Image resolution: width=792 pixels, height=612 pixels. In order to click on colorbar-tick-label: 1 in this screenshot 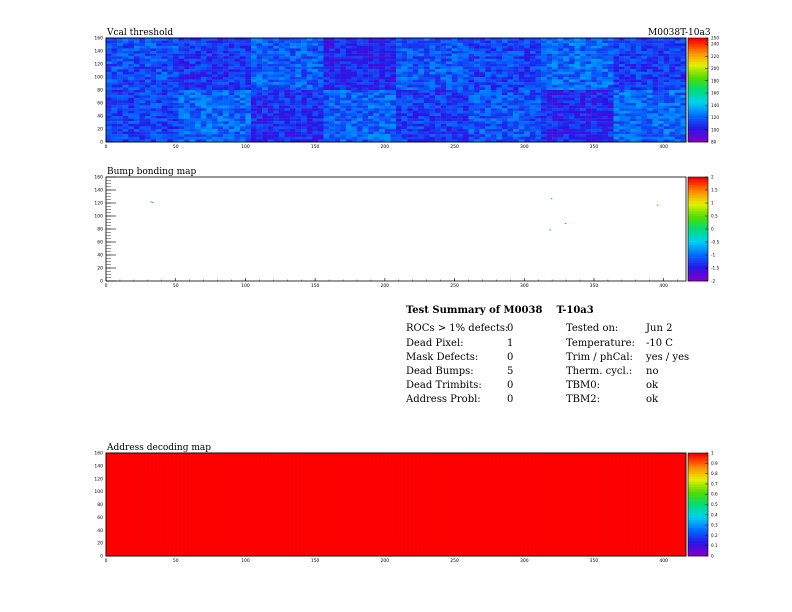, I will do `click(712, 453)`.